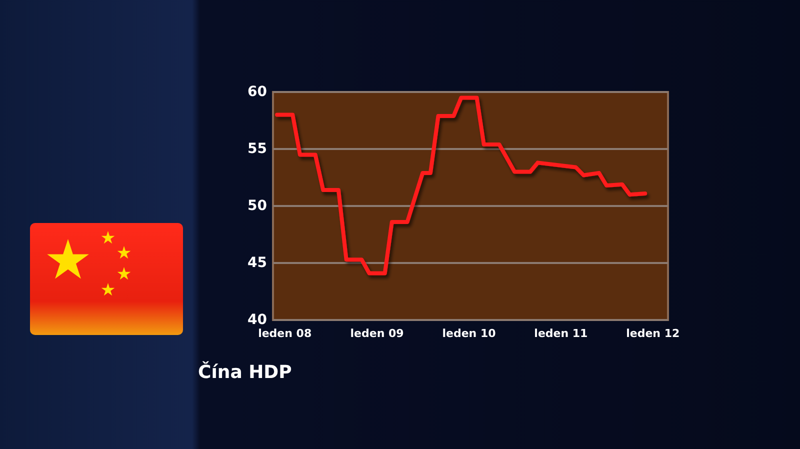  What do you see at coordinates (258, 92) in the screenshot?
I see `y-tick-label: 60` at bounding box center [258, 92].